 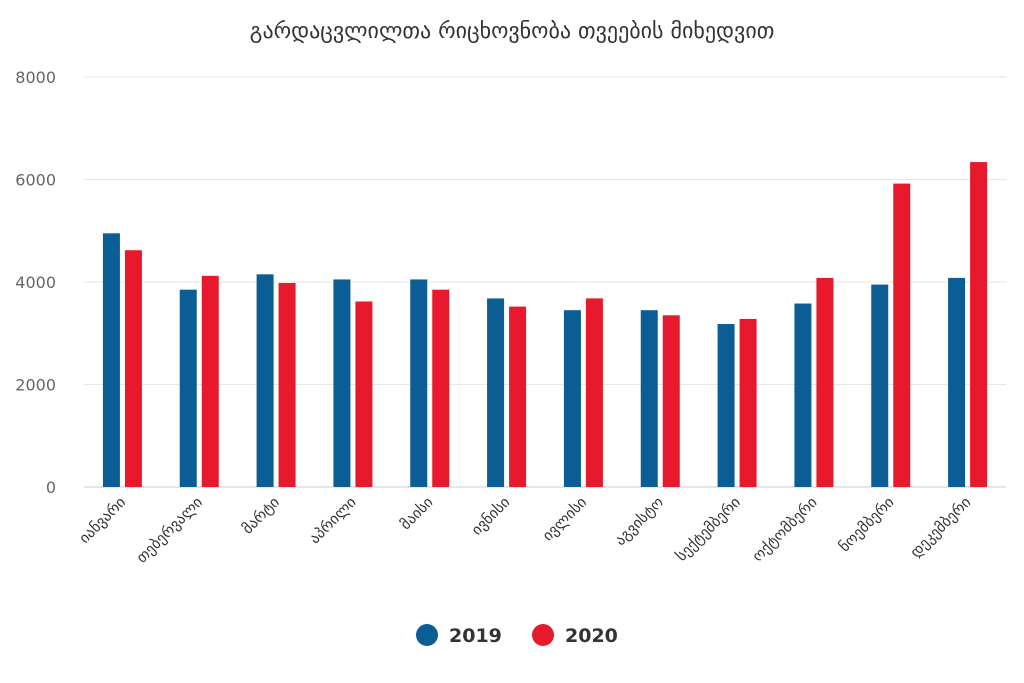 What do you see at coordinates (102, 520) in the screenshot?
I see `x-tick-label: იანვარი` at bounding box center [102, 520].